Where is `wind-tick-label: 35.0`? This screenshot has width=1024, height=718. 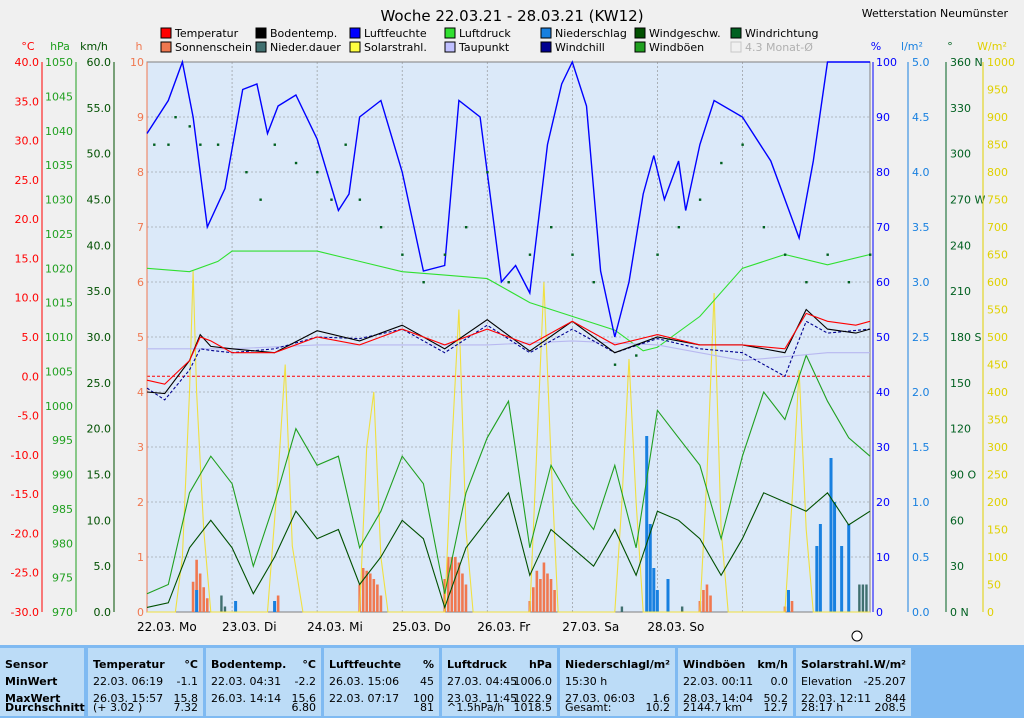
wind-tick-label: 35.0 is located at coordinates (99, 291).